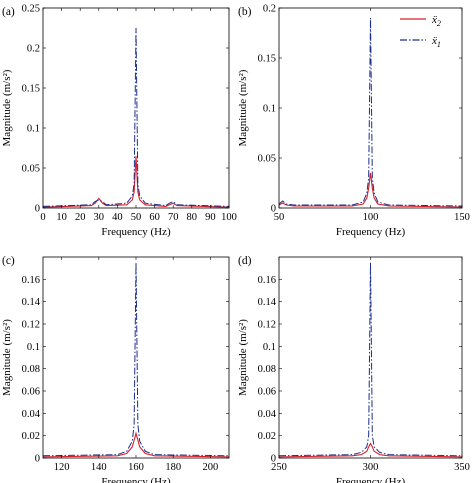 The width and height of the screenshot is (474, 483). What do you see at coordinates (173, 467) in the screenshot?
I see `x-tick-label: 180` at bounding box center [173, 467].